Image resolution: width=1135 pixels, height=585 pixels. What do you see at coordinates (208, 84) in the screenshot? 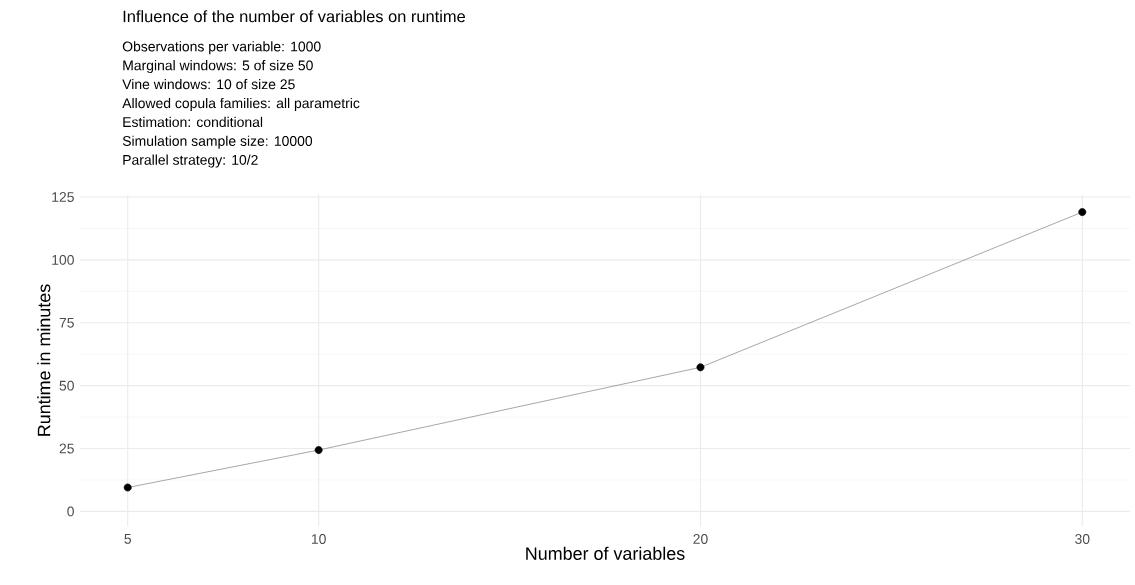
I see `text: Vine windows: 10 of size 25` at bounding box center [208, 84].